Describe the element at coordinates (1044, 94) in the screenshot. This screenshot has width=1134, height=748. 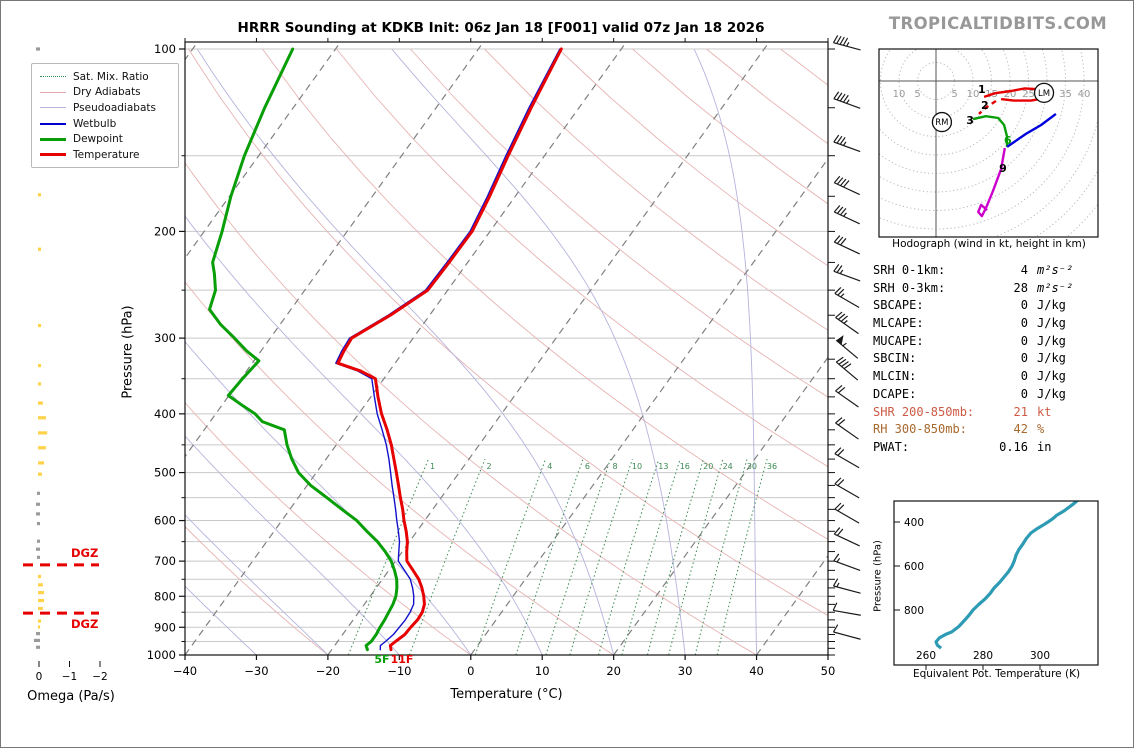
I see `svg-text: LM` at that location.